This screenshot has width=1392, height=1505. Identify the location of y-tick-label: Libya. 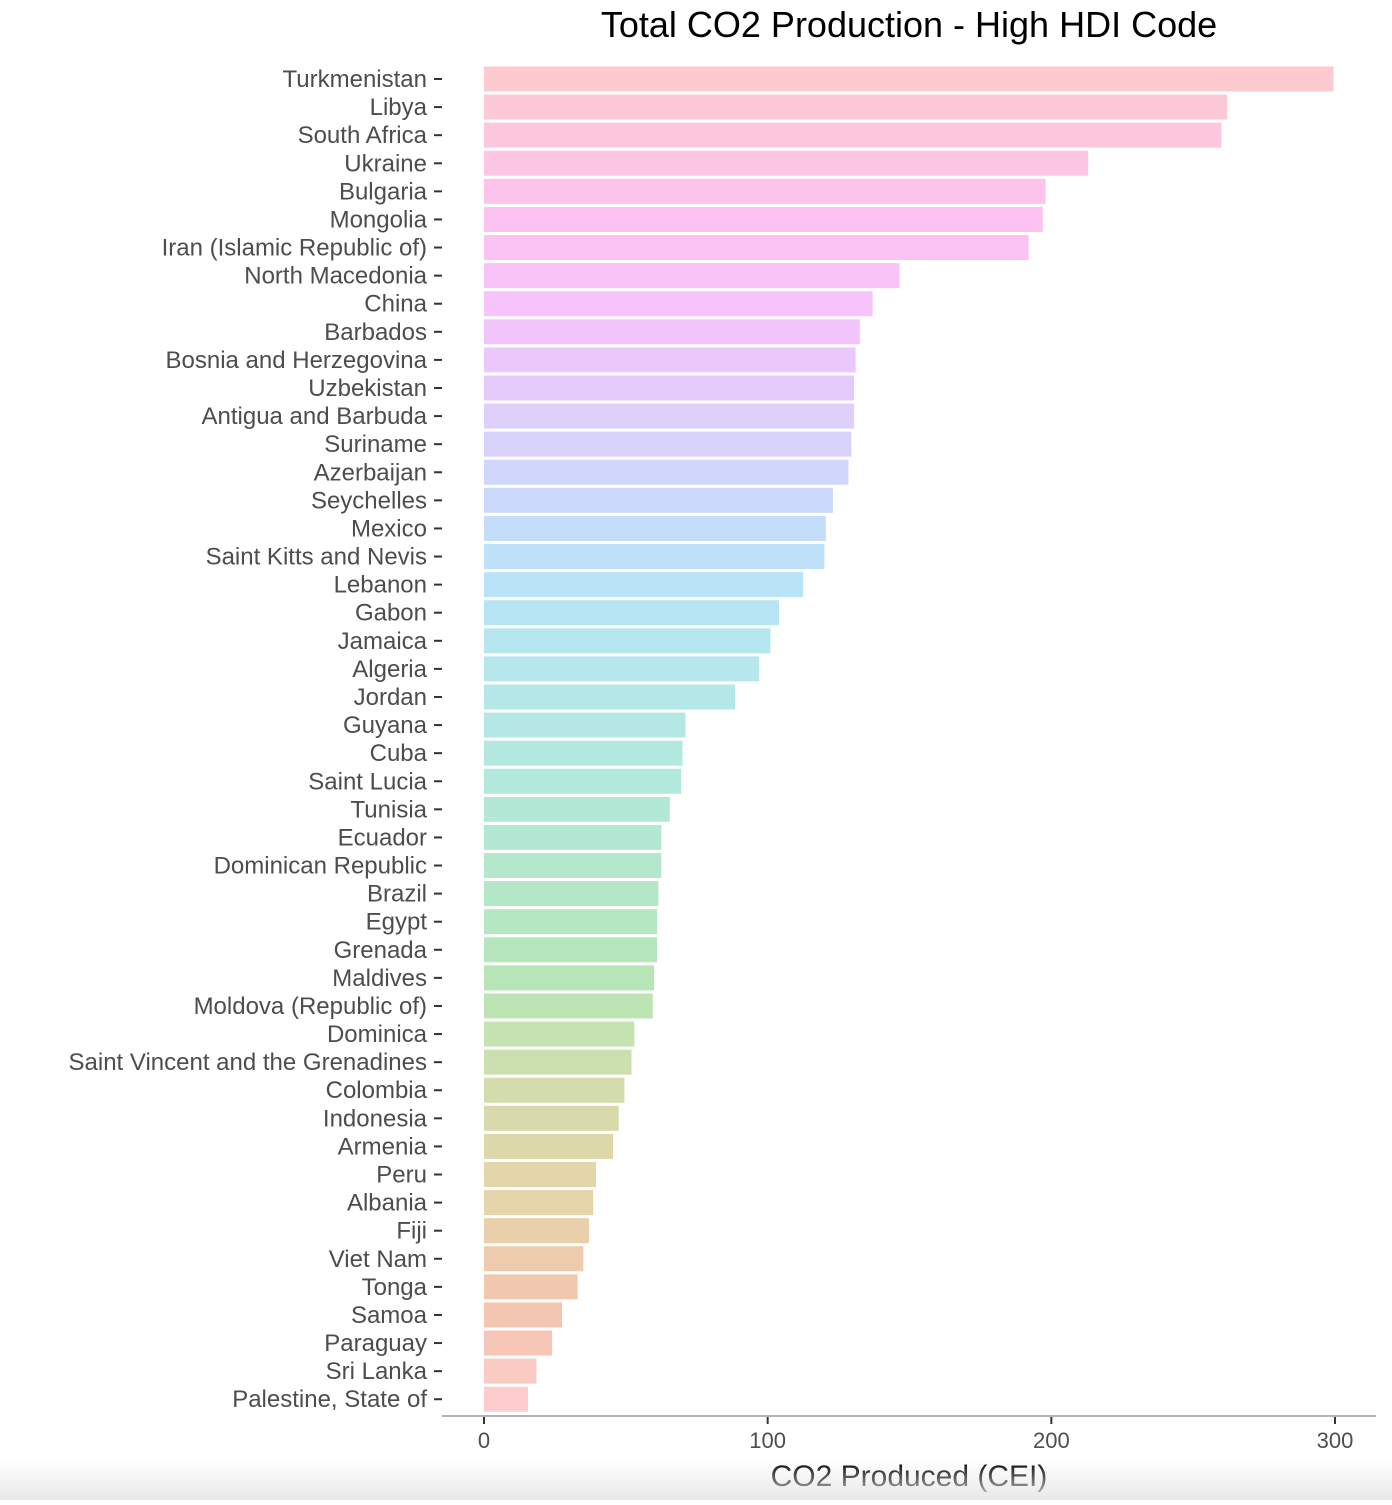
(399, 107).